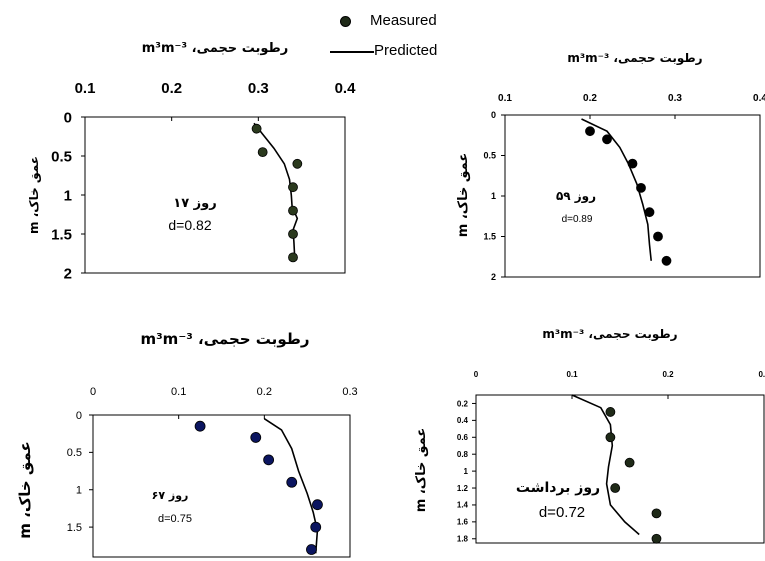 This screenshot has height=561, width=765. I want to click on legend-predicted-label: Predicted, so click(406, 50).